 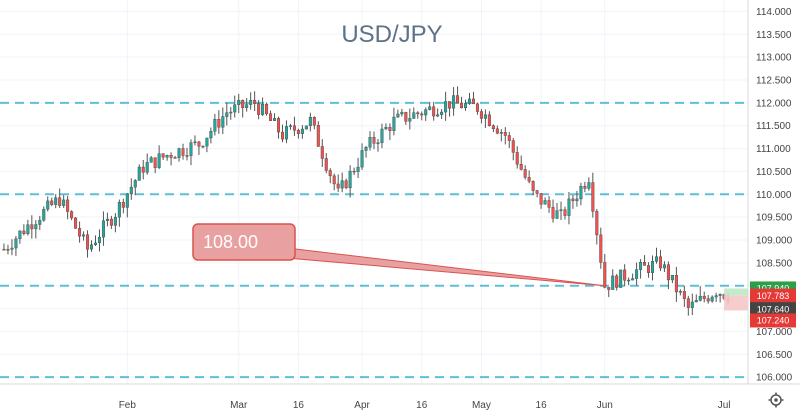 I want to click on x-tick-label: May, so click(x=481, y=405).